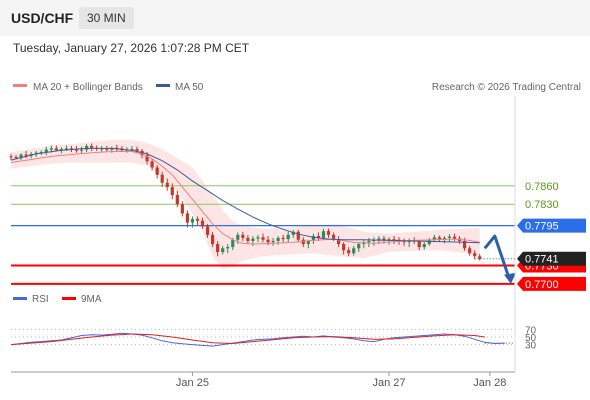  I want to click on x-tick-label: Jan 28, so click(489, 383).